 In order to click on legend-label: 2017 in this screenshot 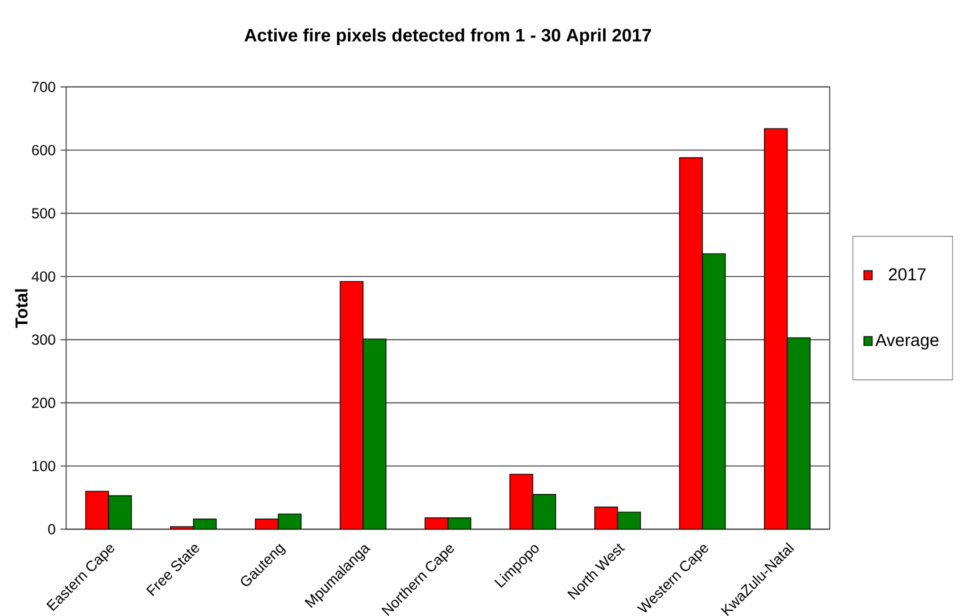, I will do `click(907, 274)`.